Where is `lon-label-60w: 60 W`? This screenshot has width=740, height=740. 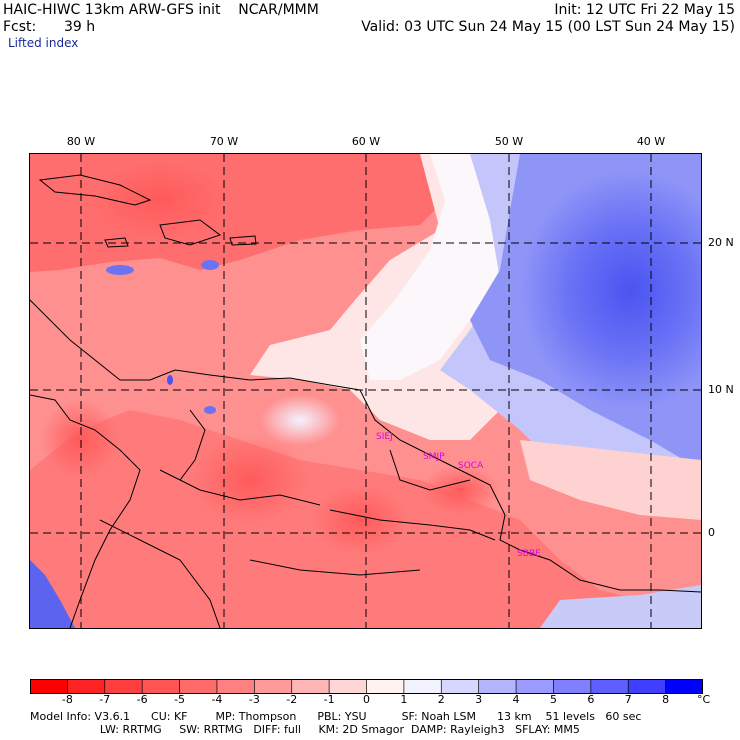 lon-label-60w: 60 W is located at coordinates (366, 141).